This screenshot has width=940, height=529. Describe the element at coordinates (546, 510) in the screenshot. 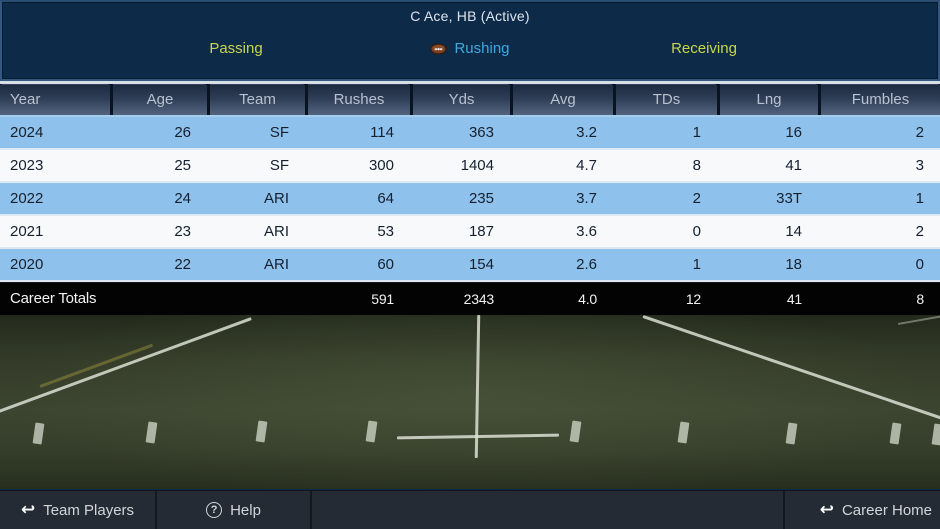

I see `bottom-bar-spacer` at that location.